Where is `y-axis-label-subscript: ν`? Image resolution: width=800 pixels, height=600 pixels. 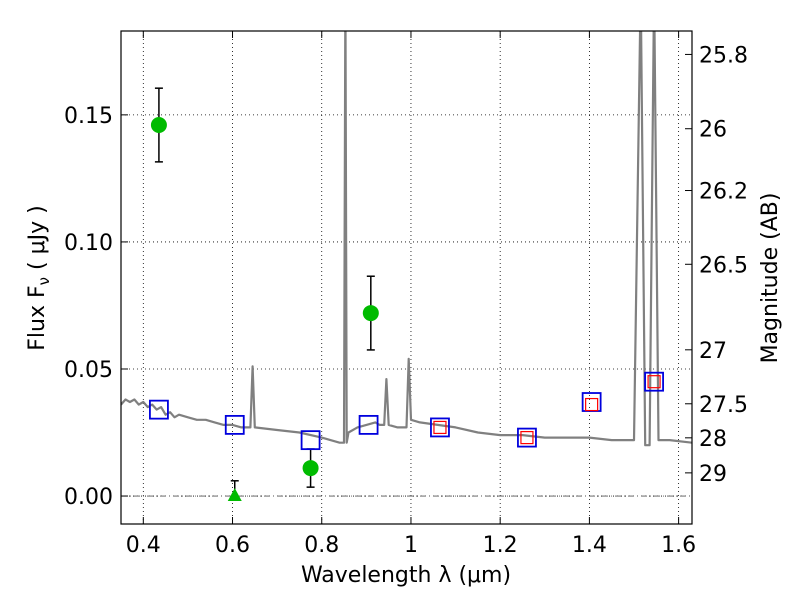 y-axis-label-subscript: ν is located at coordinates (44, 281).